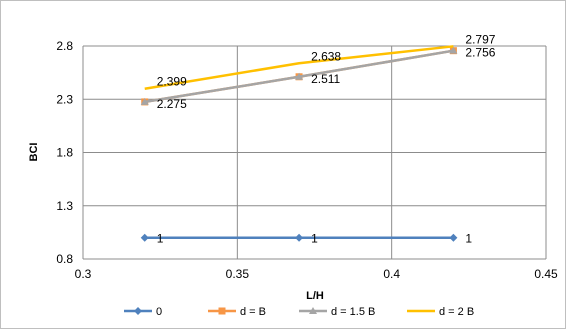 The height and width of the screenshot is (333, 566). I want to click on x-tick-label: 0.35, so click(238, 274).